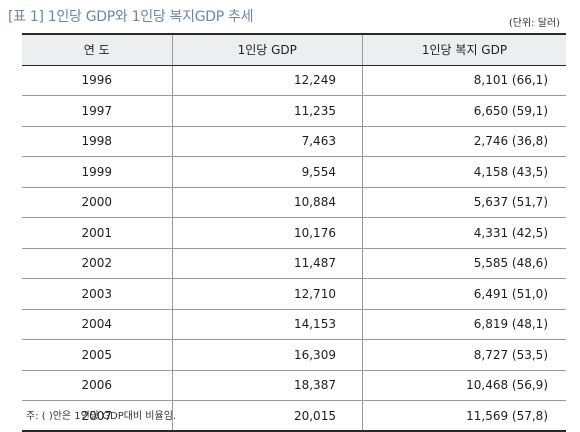 The height and width of the screenshot is (432, 580). Describe the element at coordinates (534, 23) in the screenshot. I see `unit-label: (단위: 달러)` at that location.